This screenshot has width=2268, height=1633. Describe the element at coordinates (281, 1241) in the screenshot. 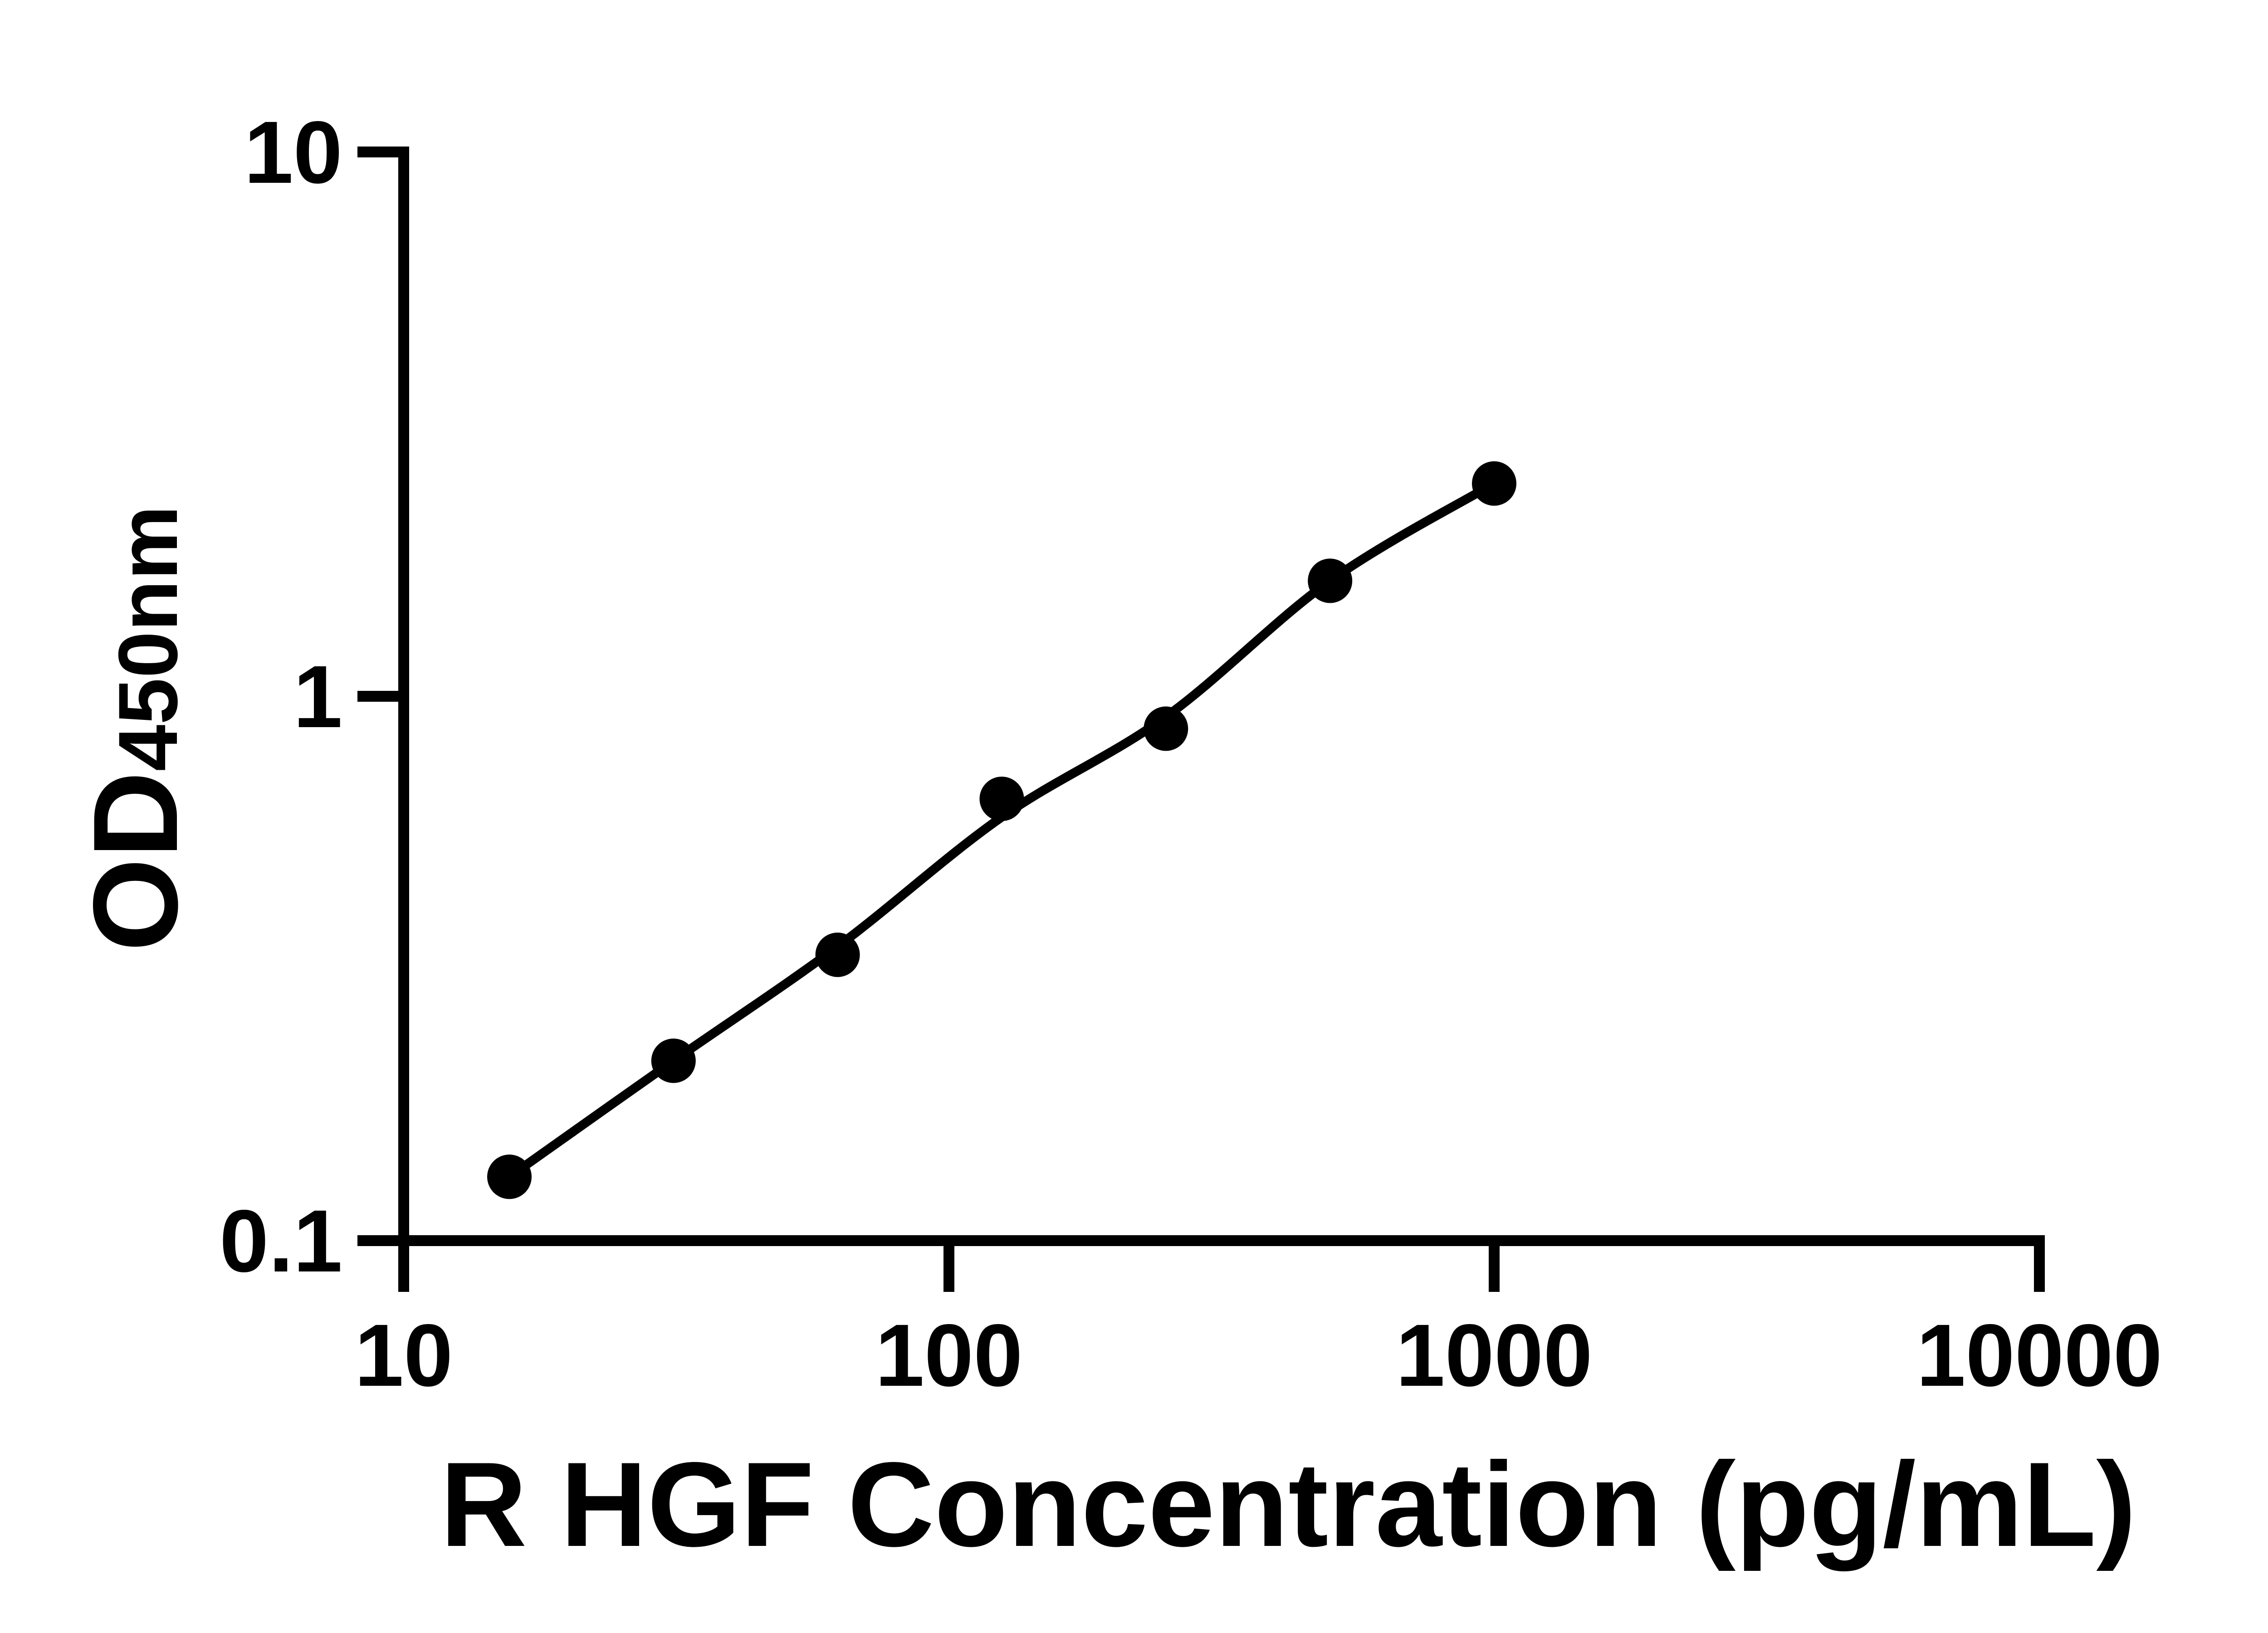

I see `y-tick-label: 0.1` at that location.